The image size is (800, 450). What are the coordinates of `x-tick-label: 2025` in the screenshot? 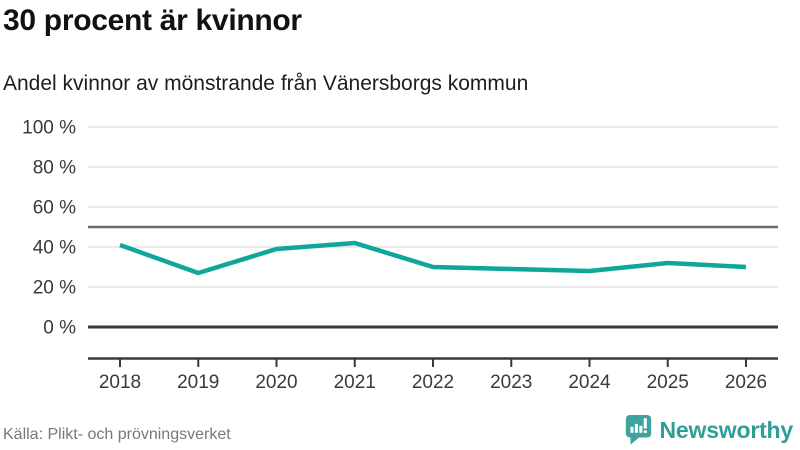 It's located at (668, 382).